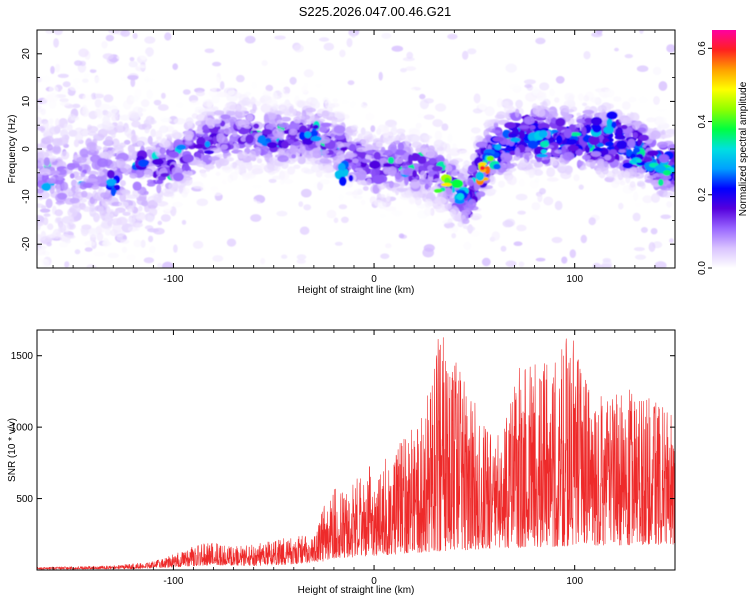 This screenshot has height=605, width=750. Describe the element at coordinates (743, 148) in the screenshot. I see `colorbar-label: Normalized spectral amplitude` at that location.